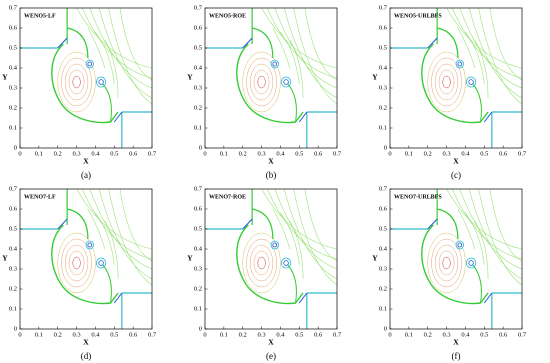 The width and height of the screenshot is (550, 363). Describe the element at coordinates (227, 16) in the screenshot. I see `panel-title: WENO5-ROE` at that location.